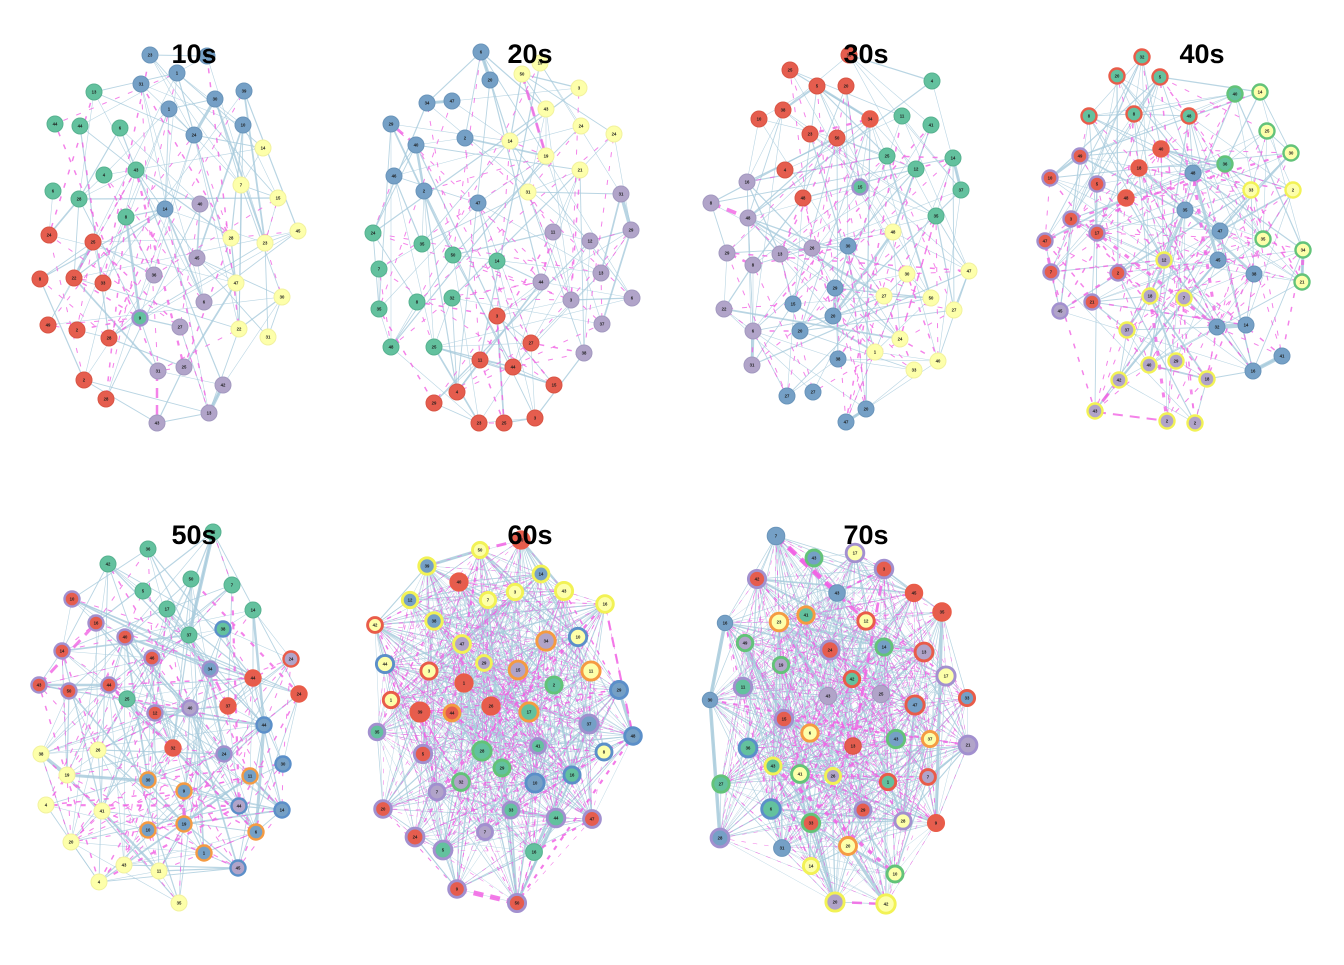 This screenshot has height=965, width=1344. I want to click on svg-text: 36, so click(154, 275).